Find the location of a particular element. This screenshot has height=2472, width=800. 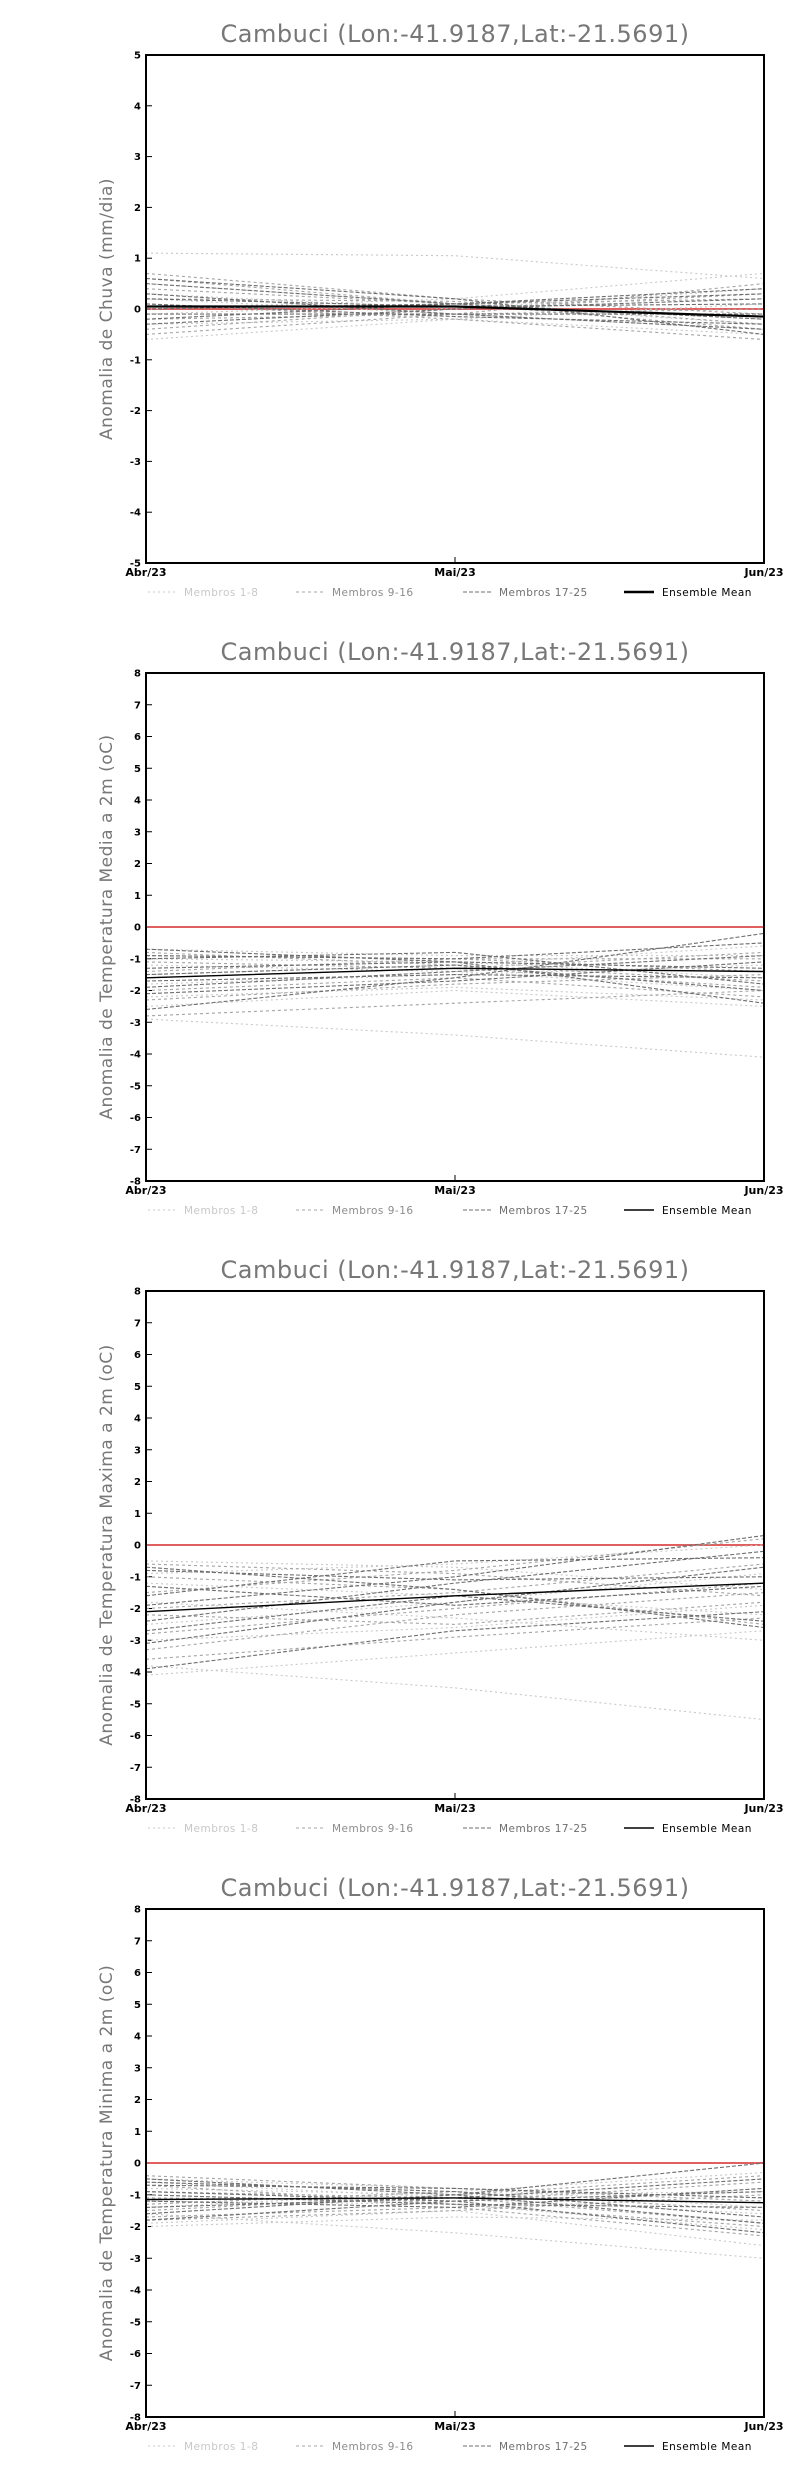

member-9-line is located at coordinates (455, 293).